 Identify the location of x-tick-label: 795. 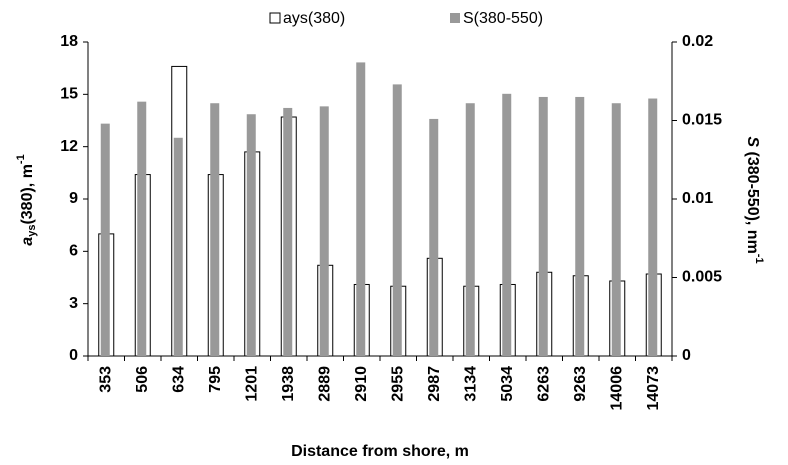
(215, 379).